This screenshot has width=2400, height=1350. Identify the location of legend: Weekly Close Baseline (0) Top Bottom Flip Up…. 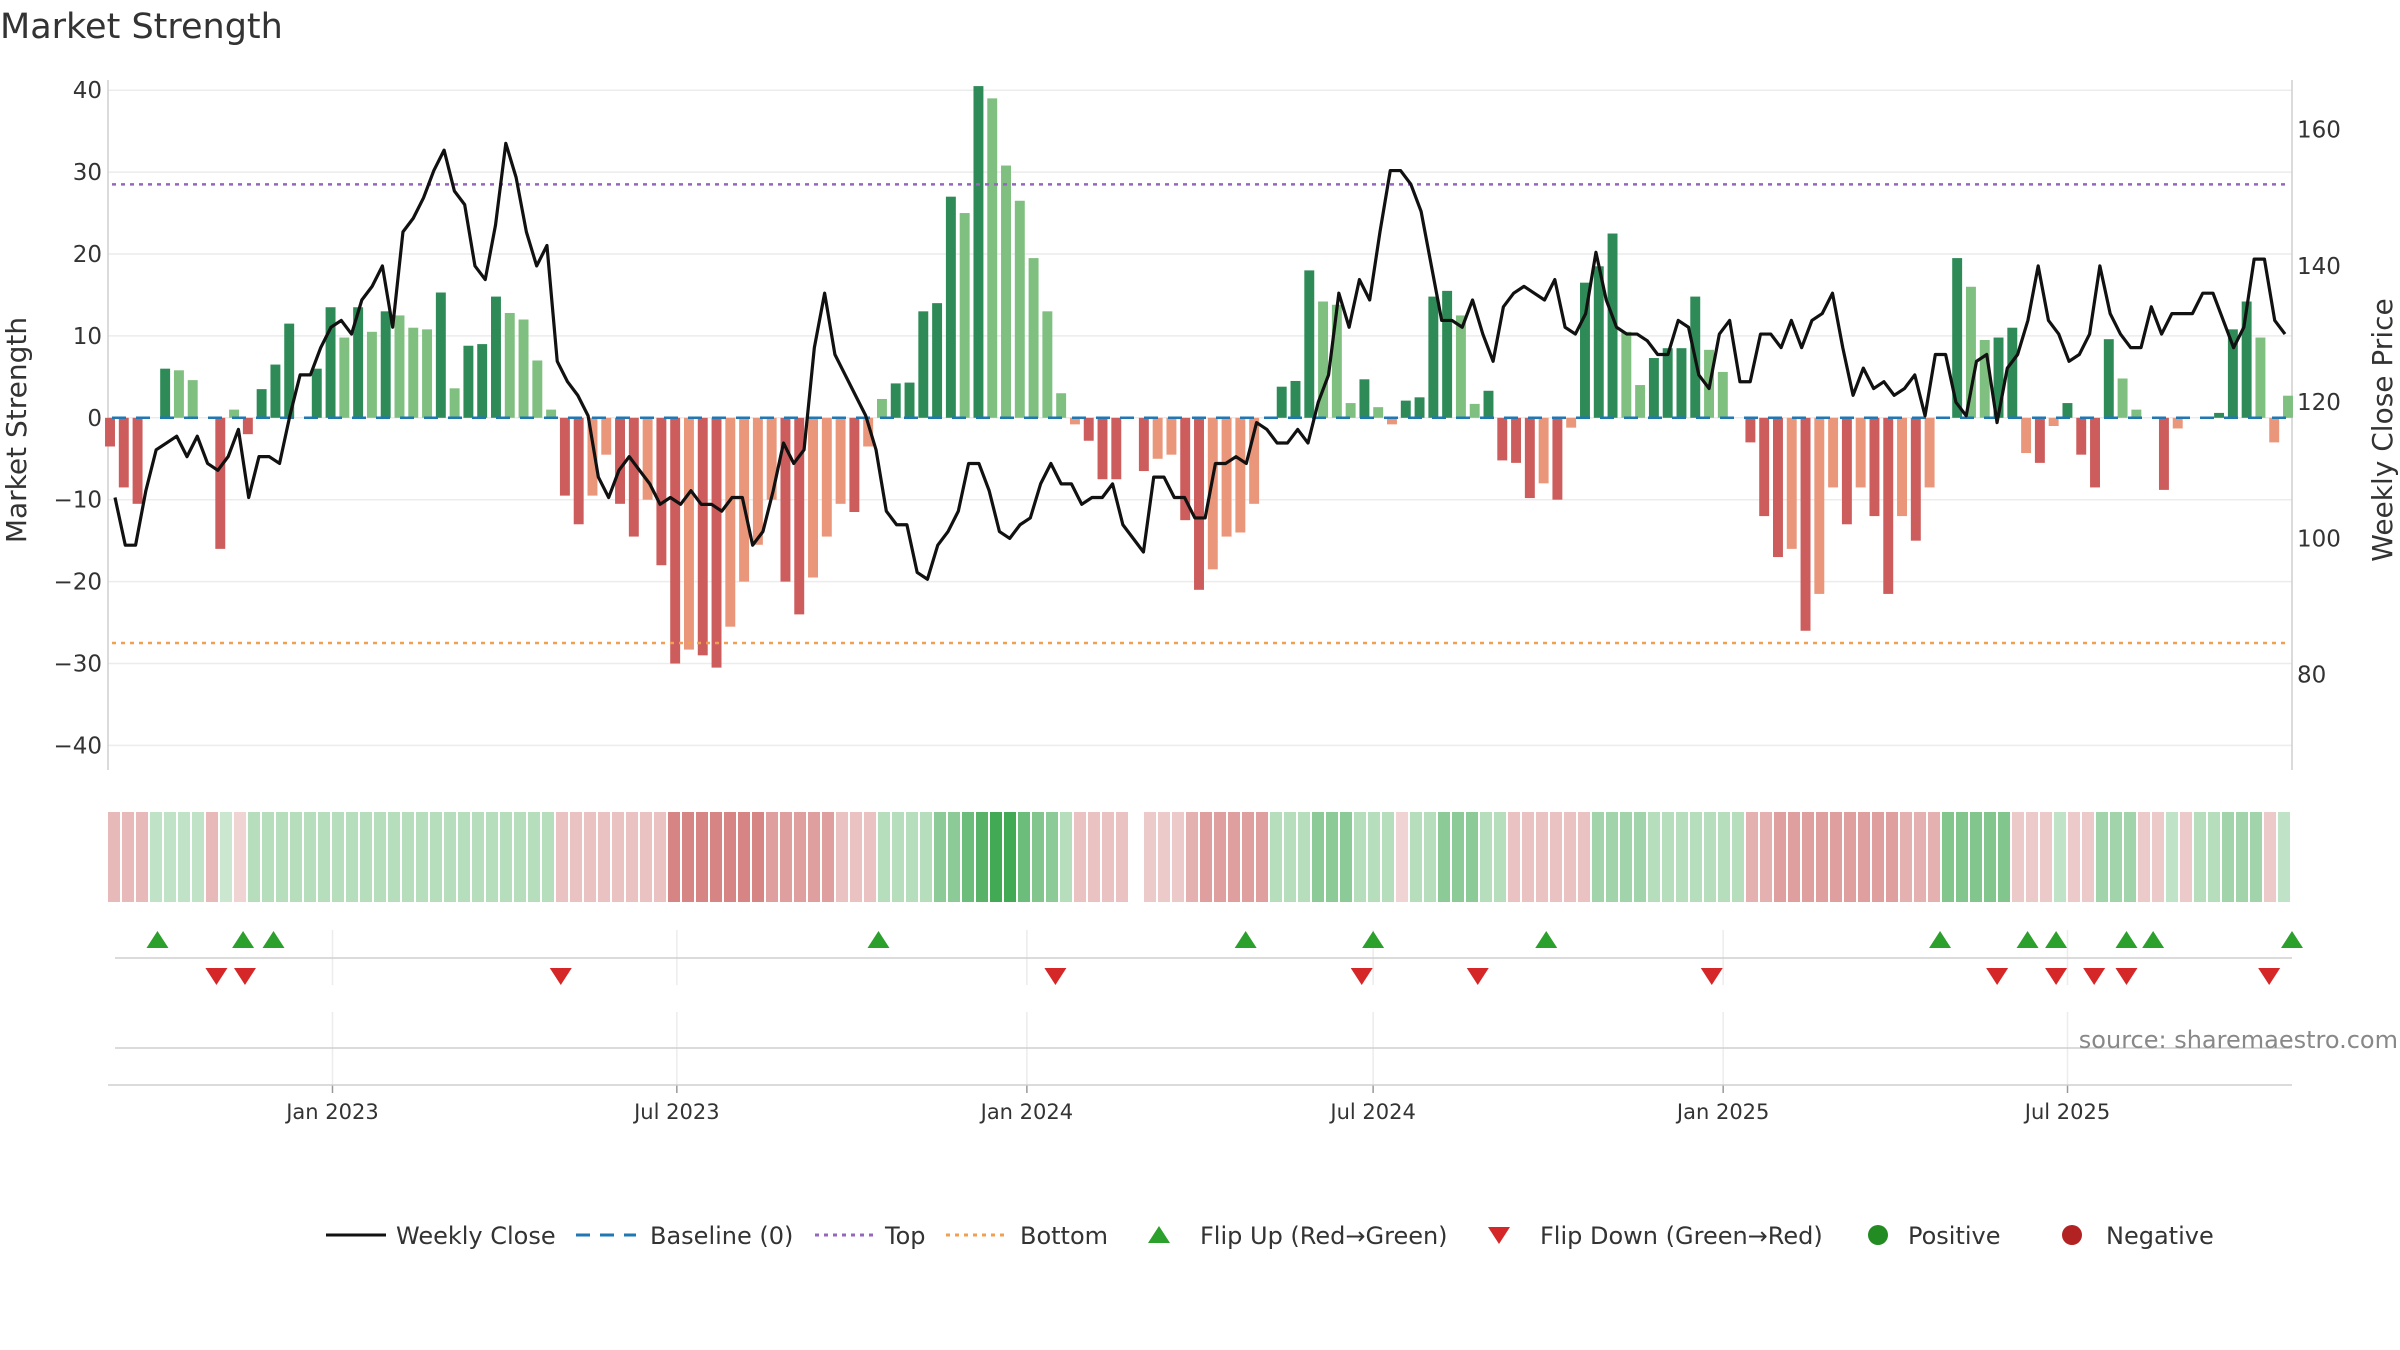
(1270, 1236).